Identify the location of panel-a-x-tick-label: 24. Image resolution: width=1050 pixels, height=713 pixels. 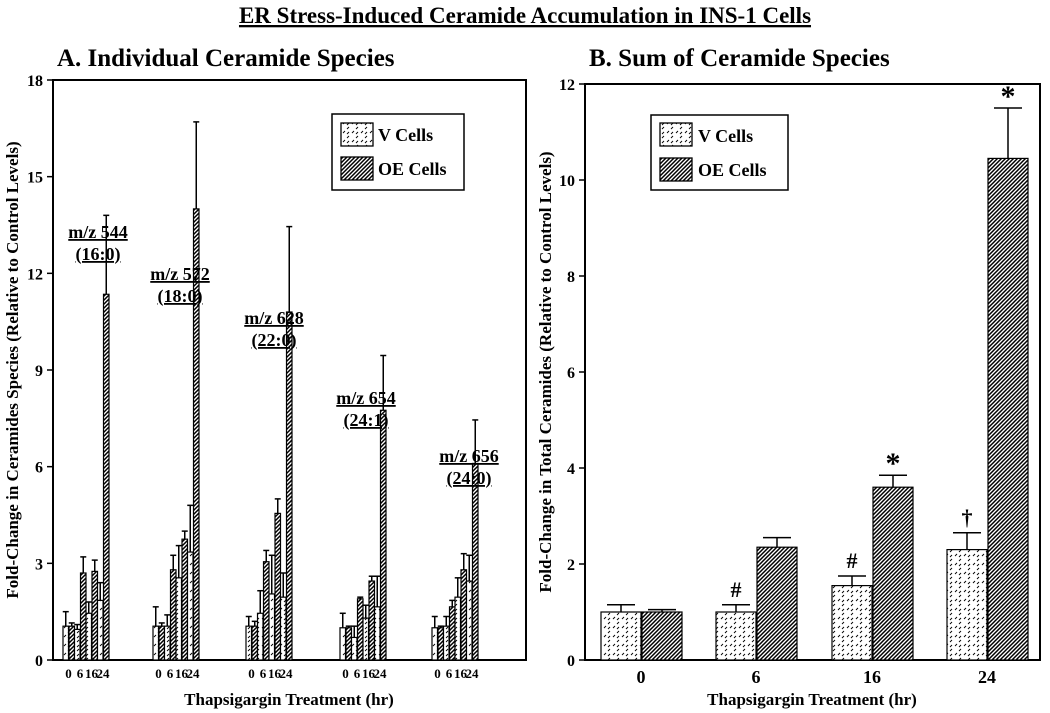
(287, 673).